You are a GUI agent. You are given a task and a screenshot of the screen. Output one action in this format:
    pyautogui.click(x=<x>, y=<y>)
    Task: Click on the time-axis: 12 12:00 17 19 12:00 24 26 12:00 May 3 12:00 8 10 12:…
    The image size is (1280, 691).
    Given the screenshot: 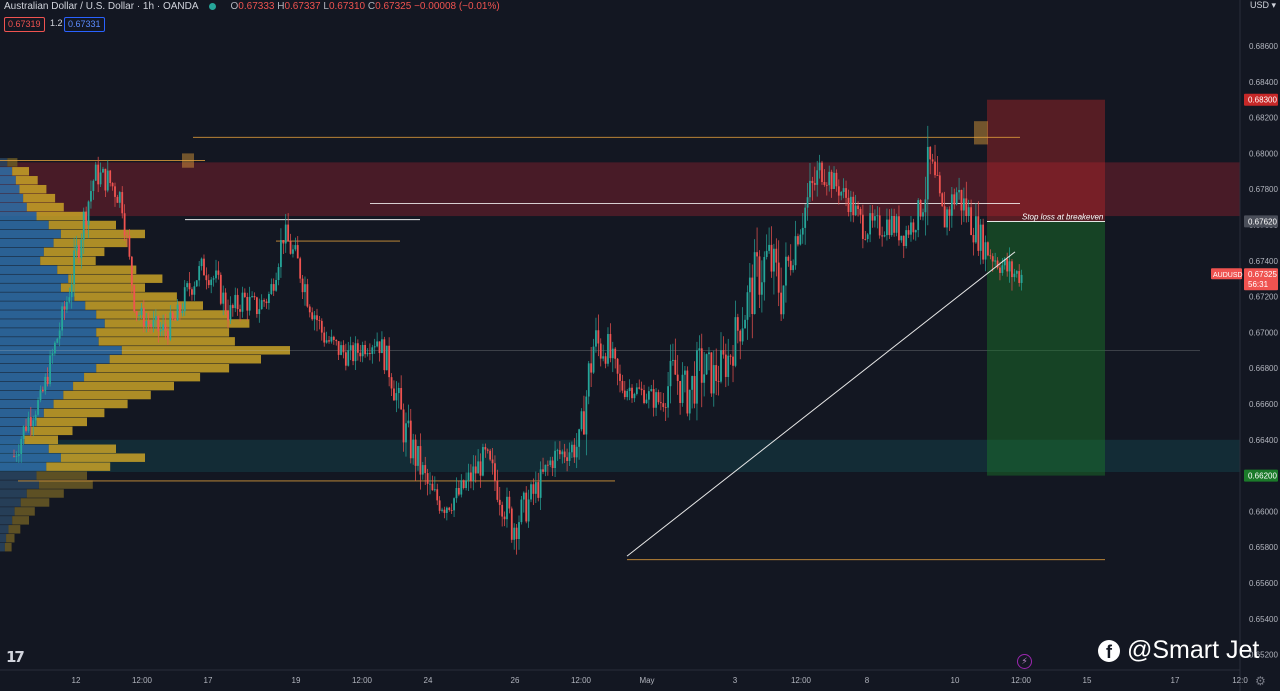 What is the action you would take?
    pyautogui.click(x=624, y=677)
    